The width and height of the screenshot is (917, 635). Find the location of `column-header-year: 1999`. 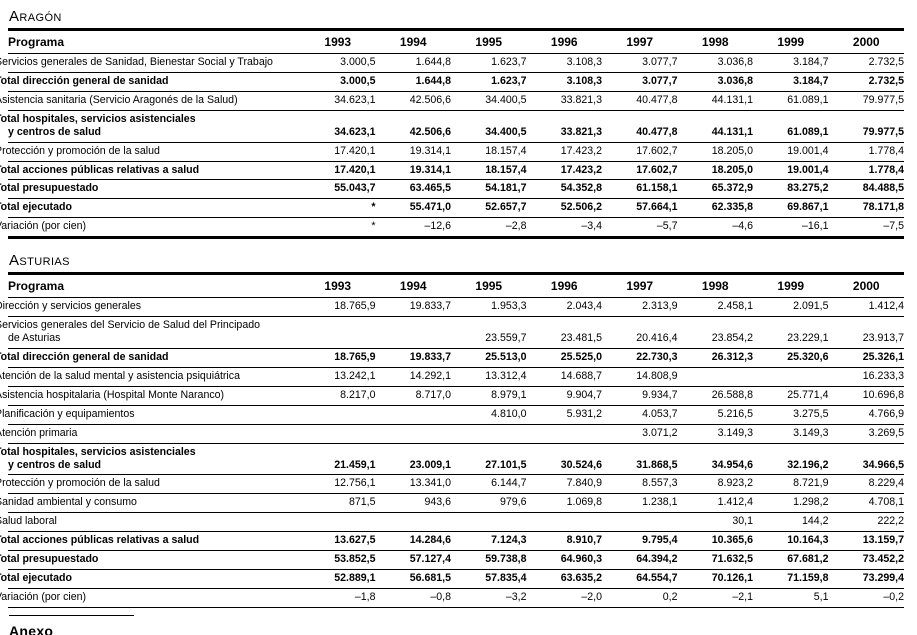

column-header-year: 1999 is located at coordinates (791, 286).